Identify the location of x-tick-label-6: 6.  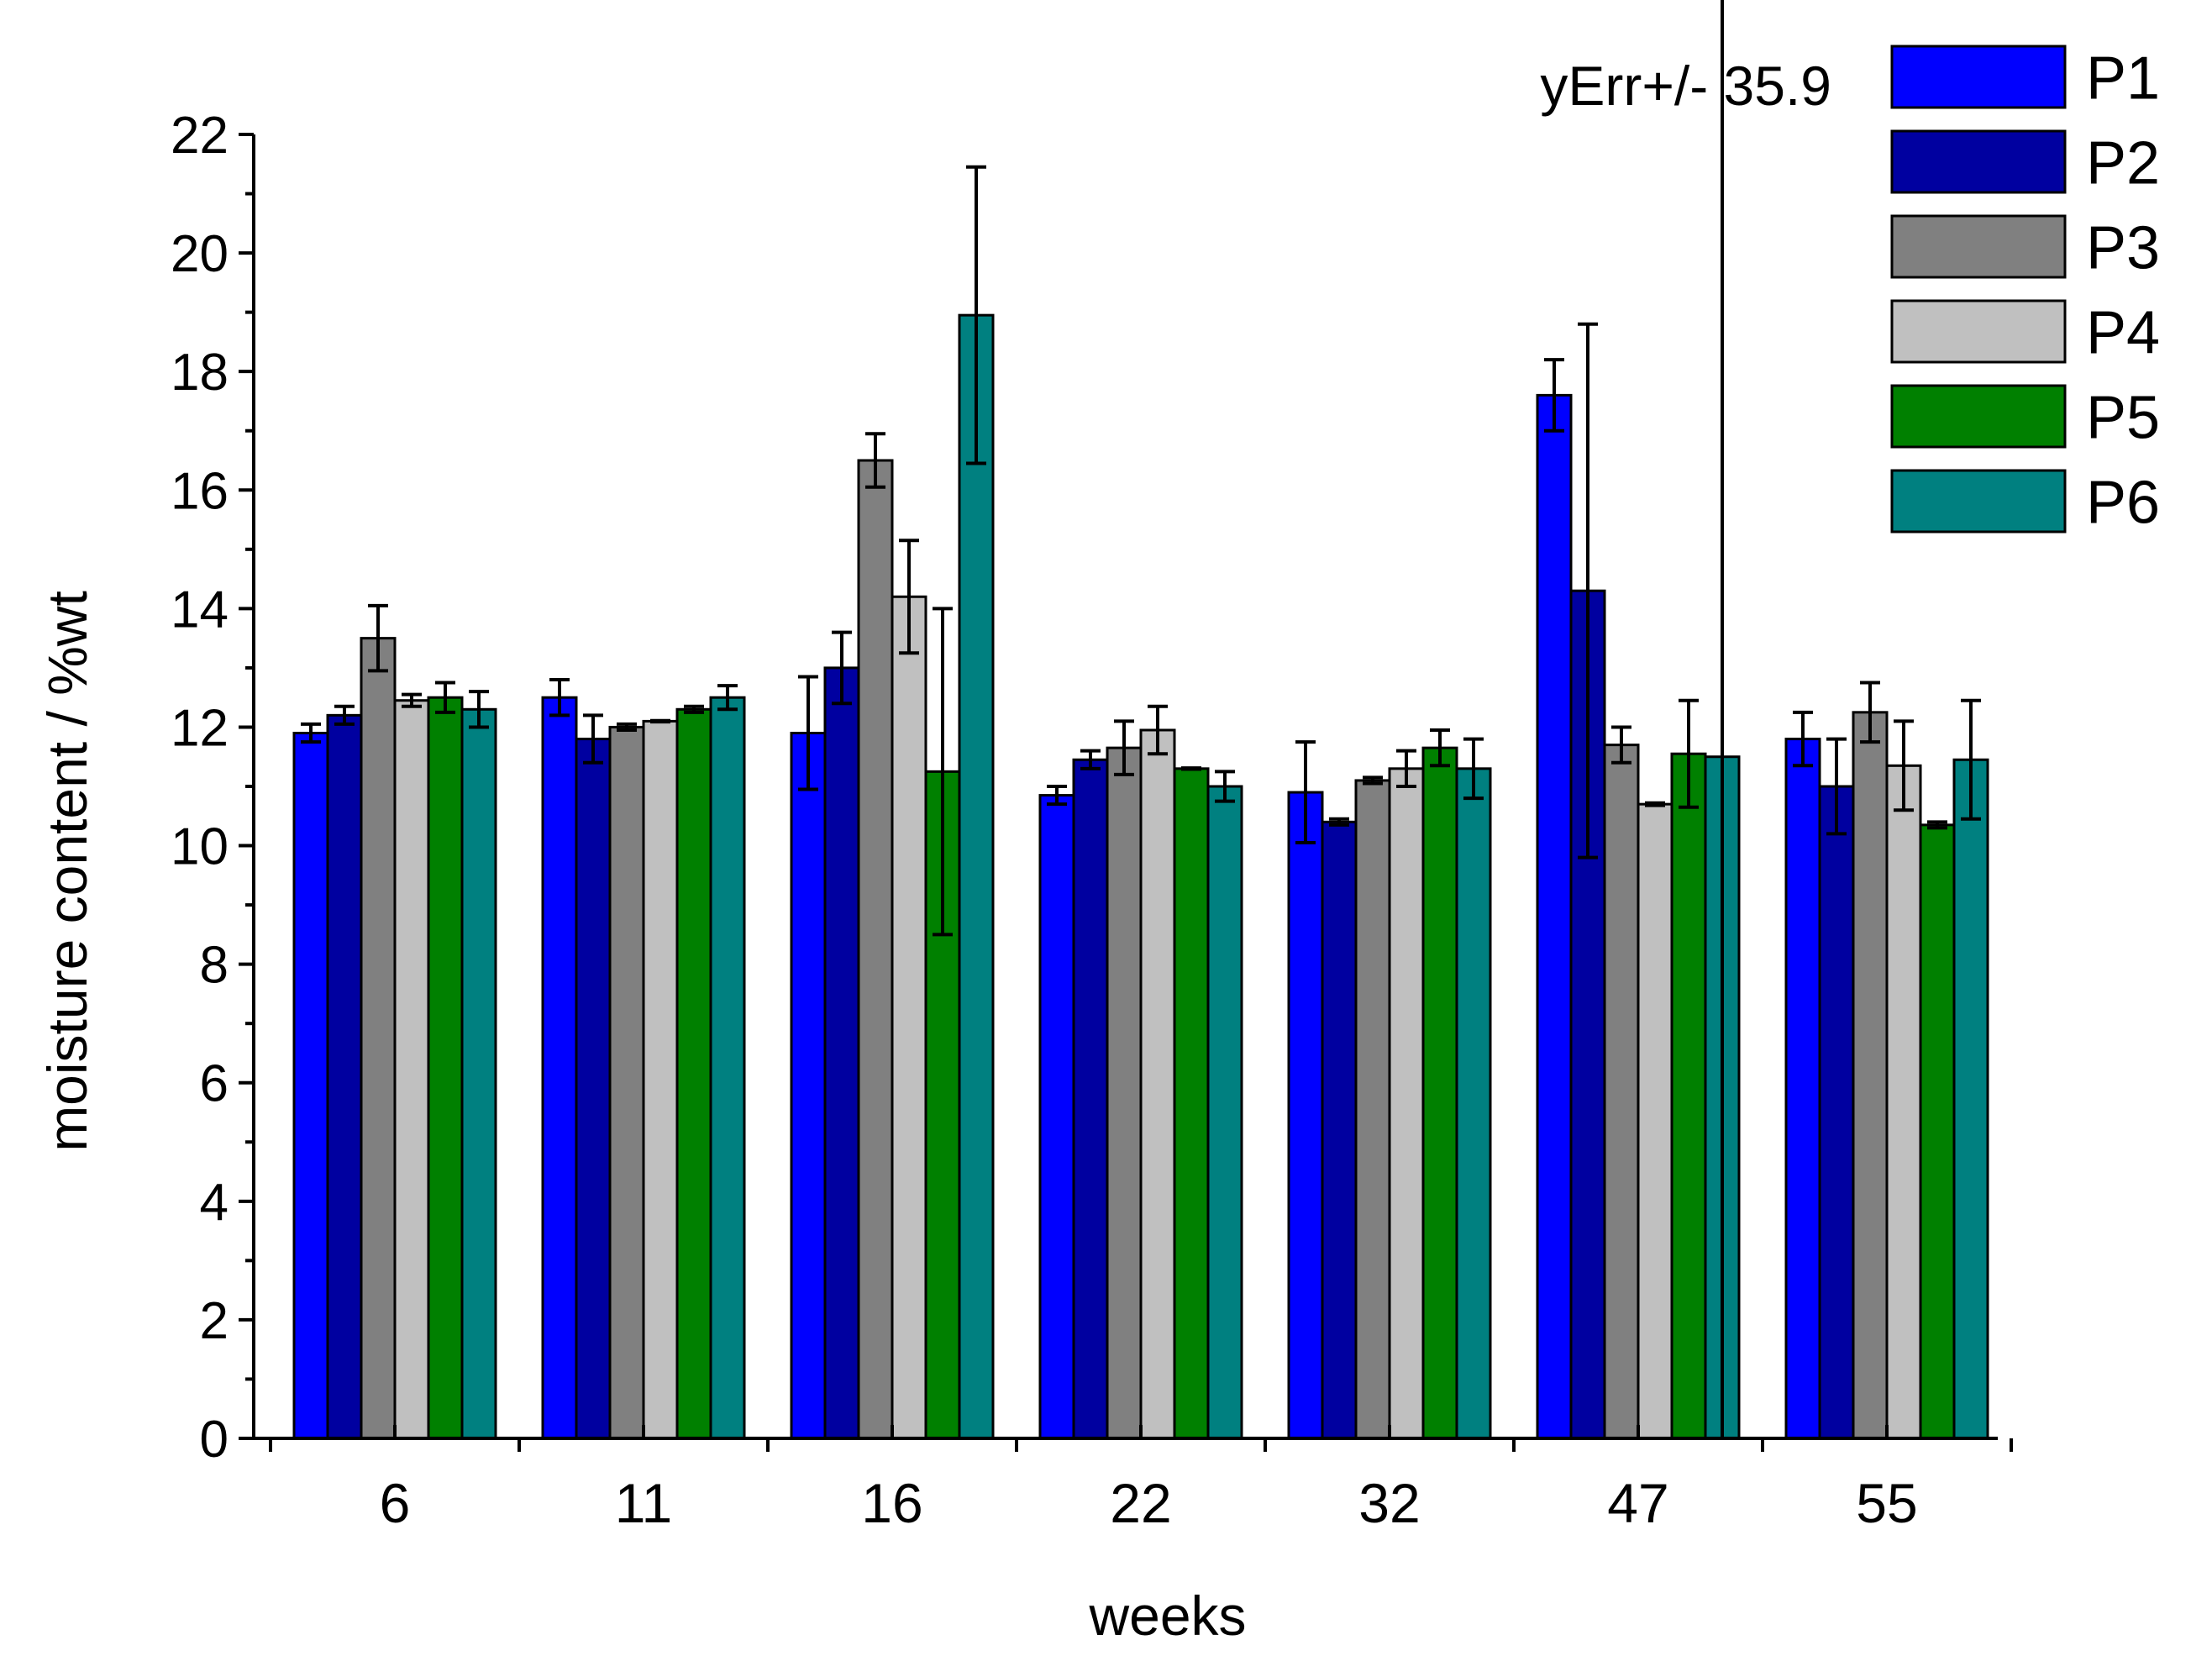
(395, 1503).